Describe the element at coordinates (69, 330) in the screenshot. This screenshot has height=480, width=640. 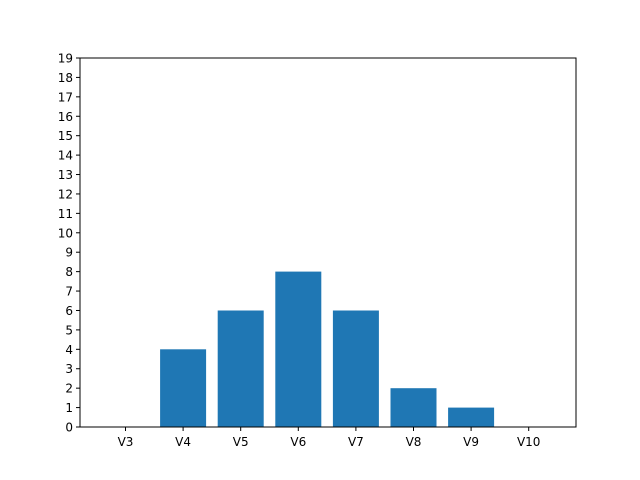
I see `y-tick-label: 5` at that location.